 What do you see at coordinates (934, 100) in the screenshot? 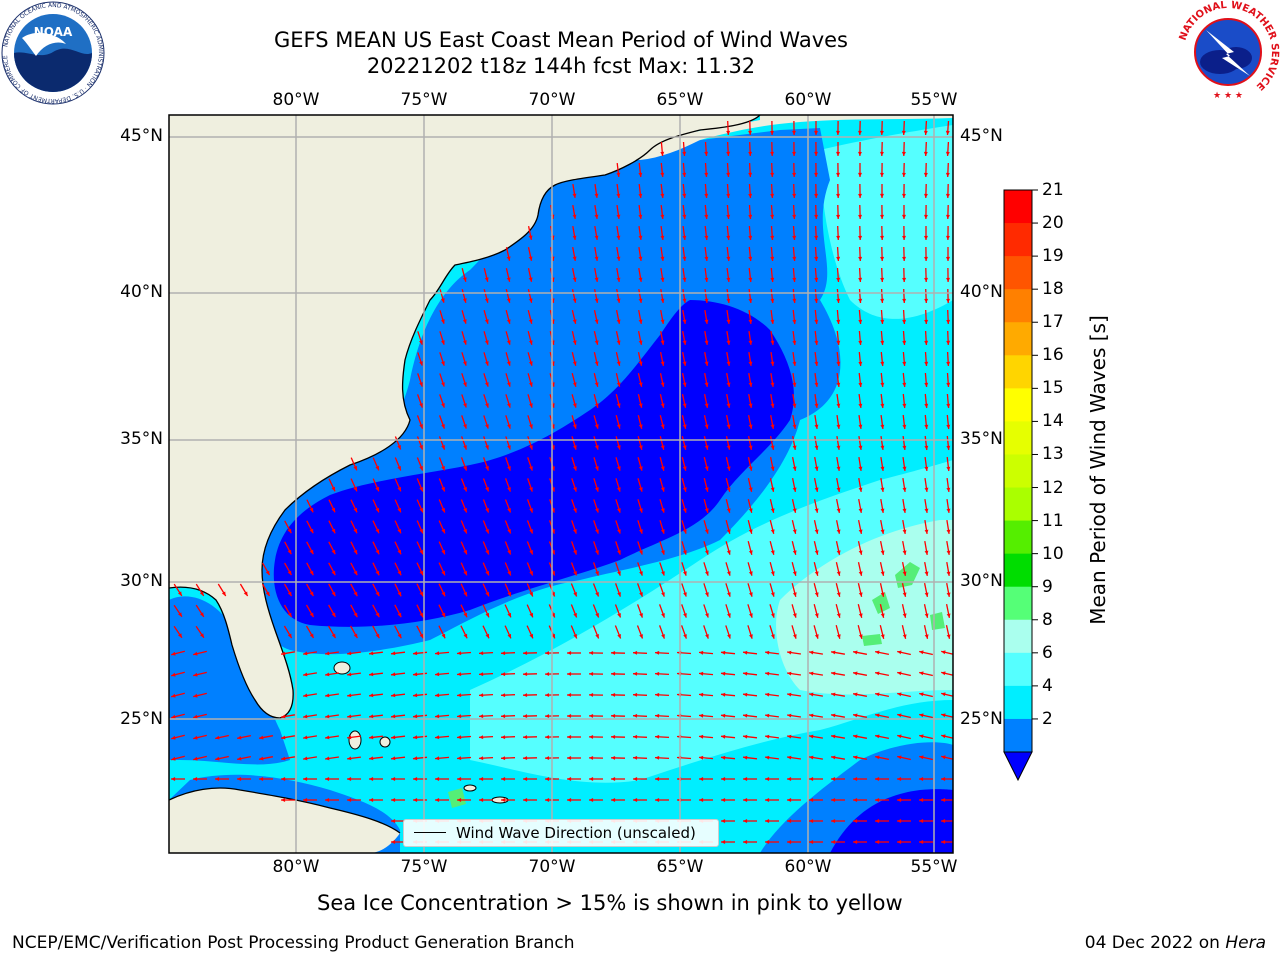
I see `lon-tick-top: 55°W` at bounding box center [934, 100].